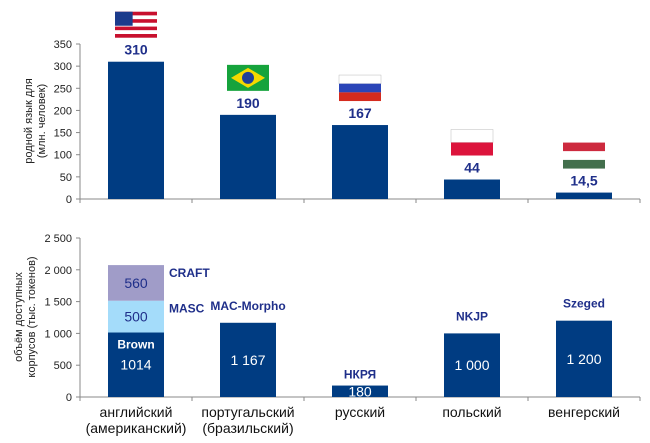  Describe the element at coordinates (472, 316) in the screenshot. I see `corpus-label: NKJP` at that location.